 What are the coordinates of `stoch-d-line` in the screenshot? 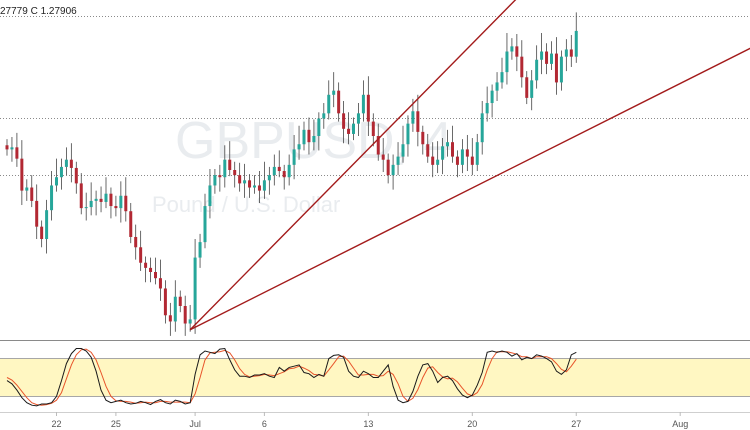 It's located at (291, 377).